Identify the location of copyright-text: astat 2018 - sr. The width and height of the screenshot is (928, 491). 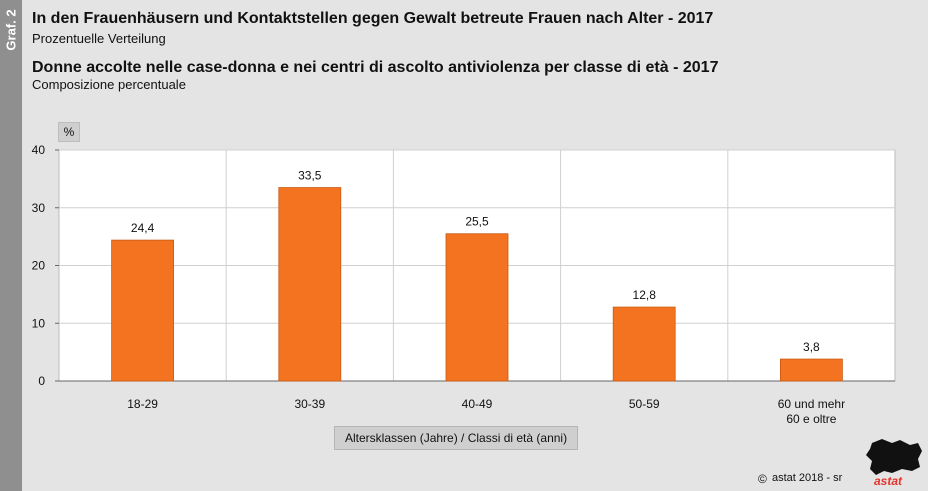
(807, 478).